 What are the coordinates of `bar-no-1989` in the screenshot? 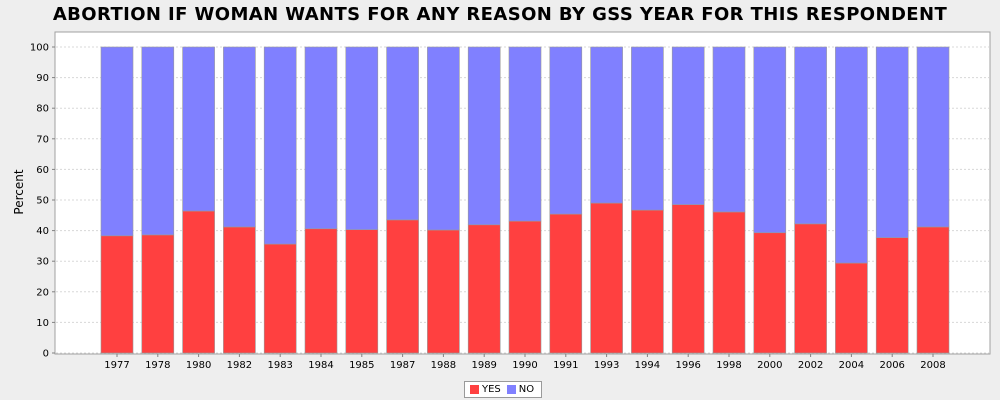 It's located at (484, 136).